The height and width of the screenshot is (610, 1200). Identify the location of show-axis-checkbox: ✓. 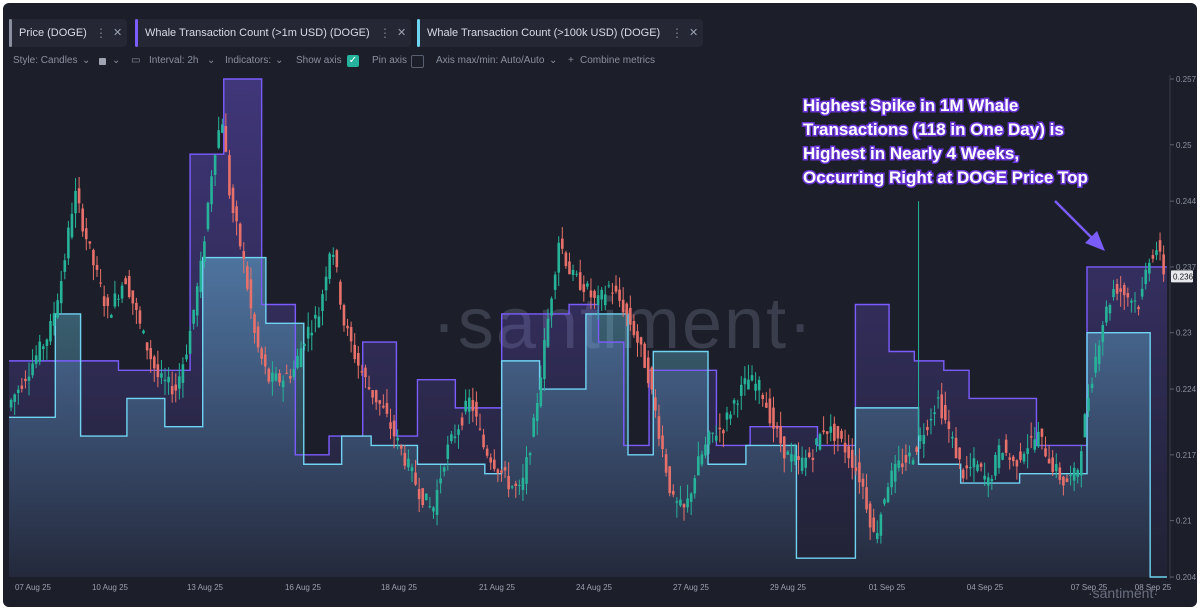
(353, 61).